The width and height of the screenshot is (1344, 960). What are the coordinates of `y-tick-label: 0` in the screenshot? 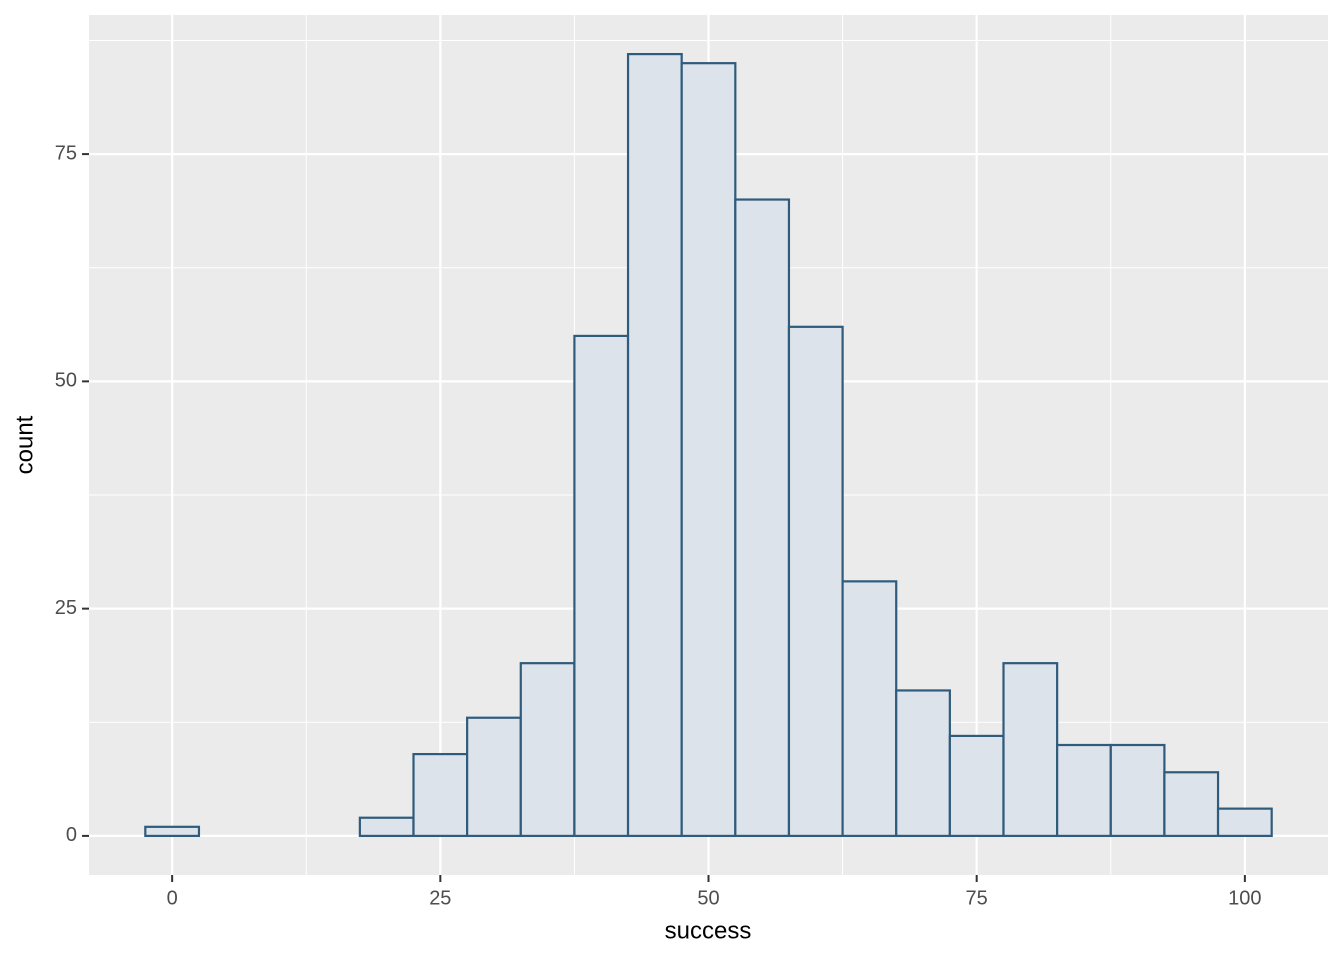 It's located at (71, 835).